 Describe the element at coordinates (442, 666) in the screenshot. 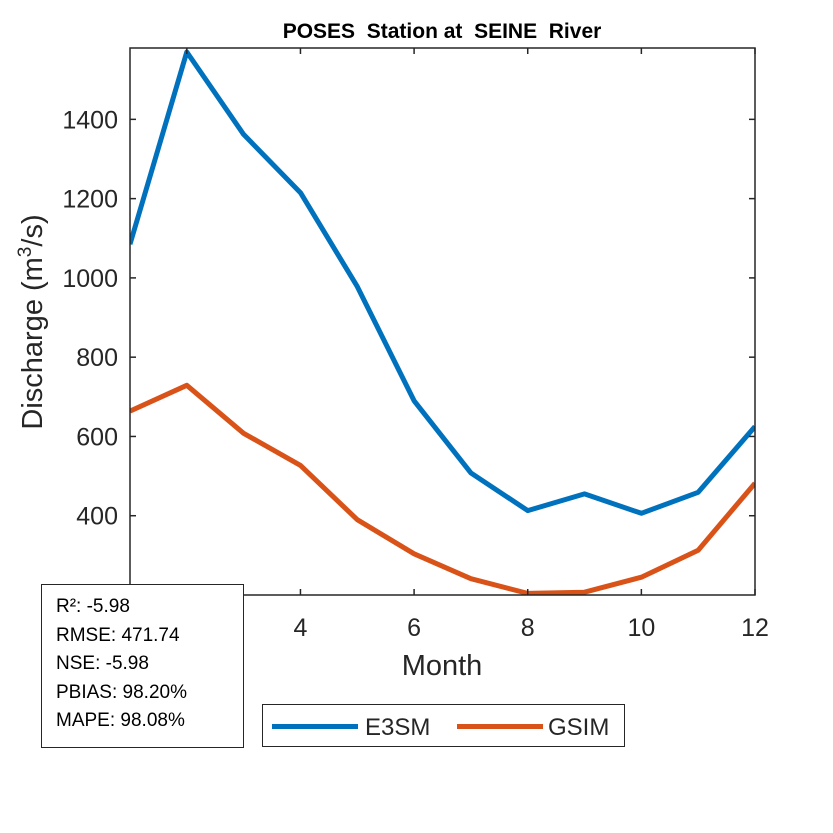

I see `x-axis-label: Month` at that location.